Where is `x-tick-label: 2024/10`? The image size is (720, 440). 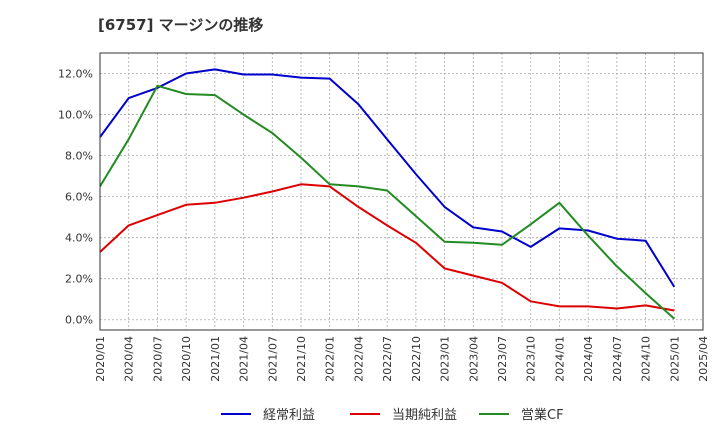
x-tick-label: 2024/10 is located at coordinates (646, 359).